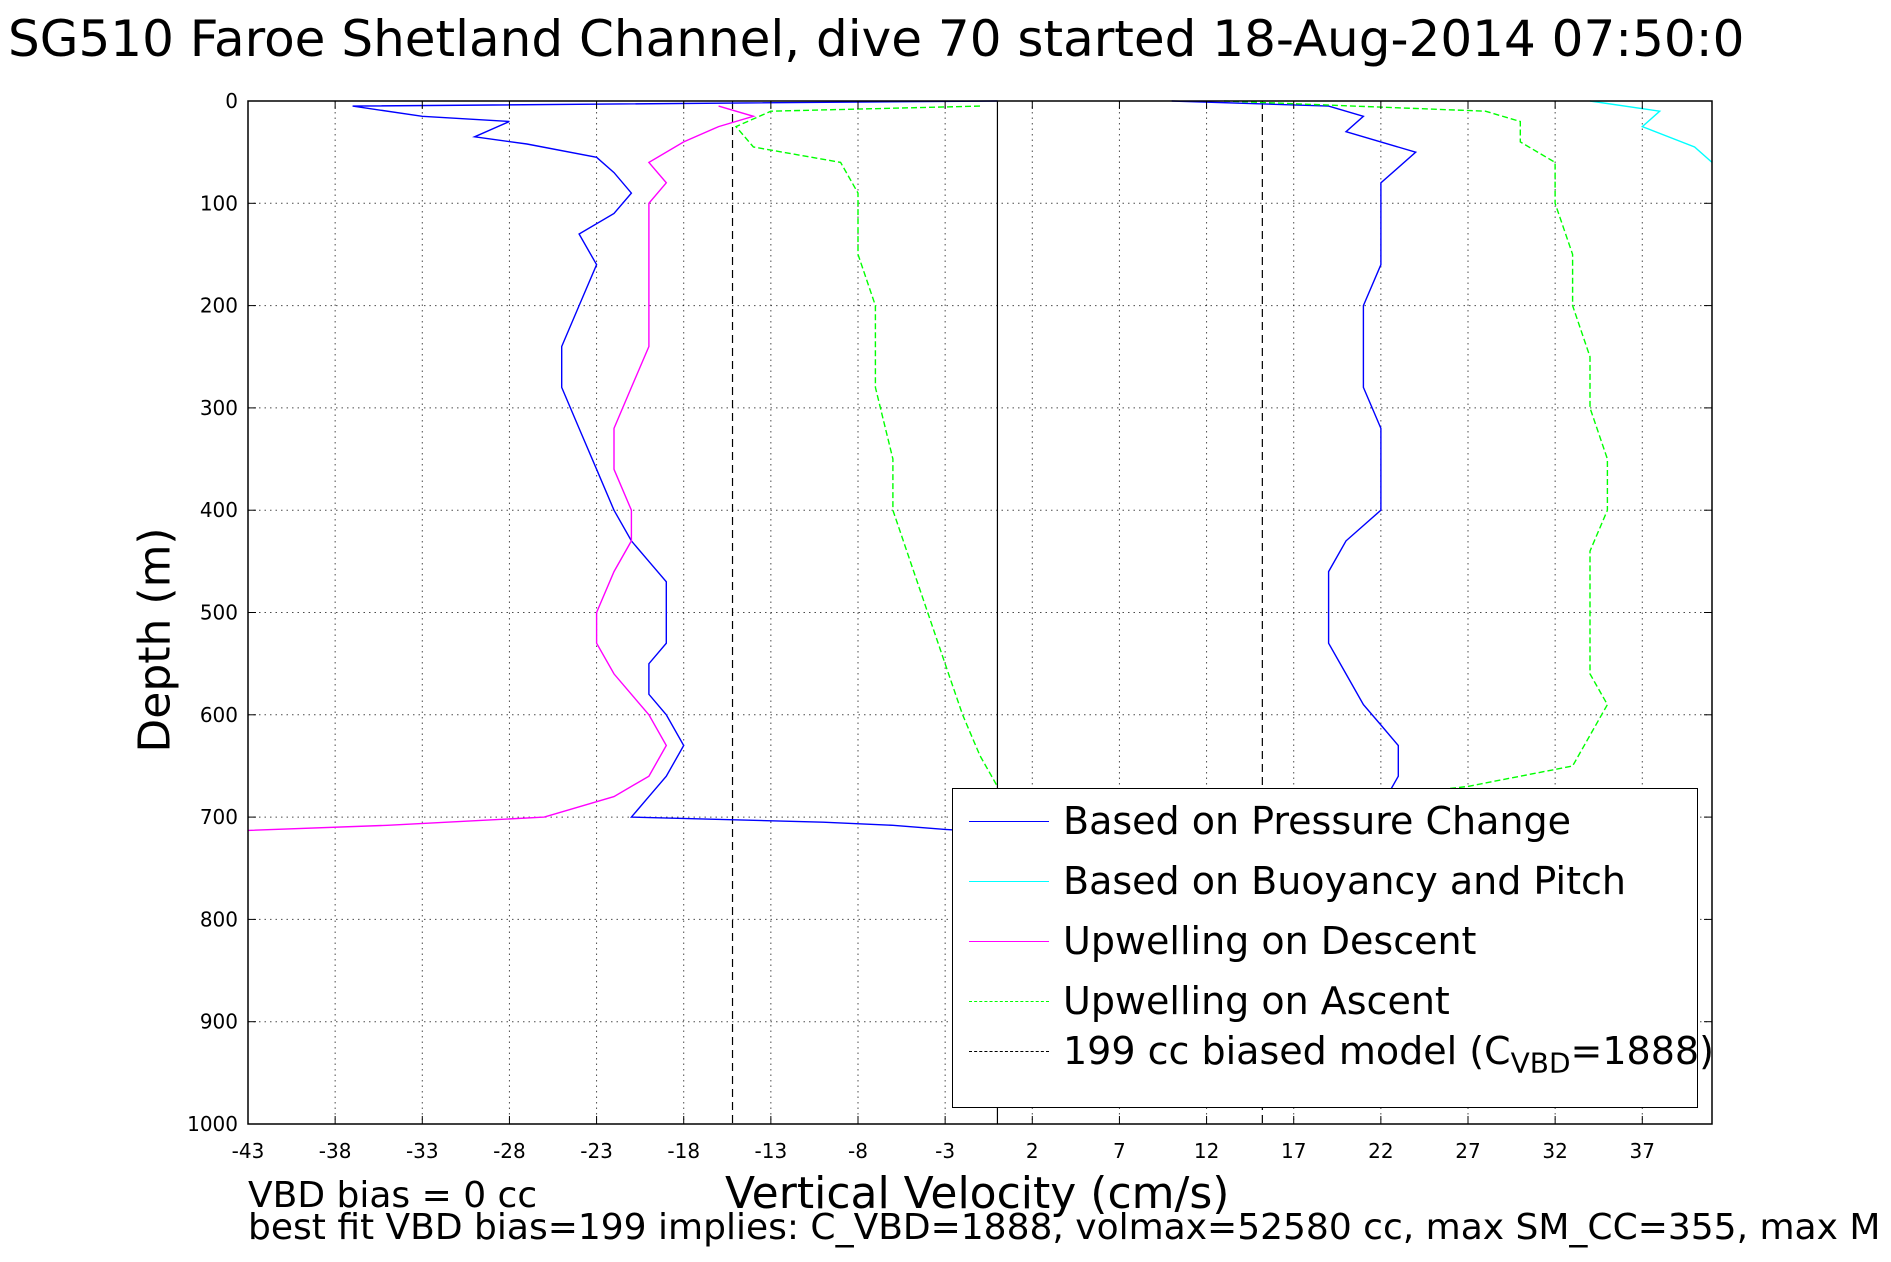 The width and height of the screenshot is (1891, 1262). Describe the element at coordinates (1206, 1151) in the screenshot. I see `x-tick-label: 12` at that location.